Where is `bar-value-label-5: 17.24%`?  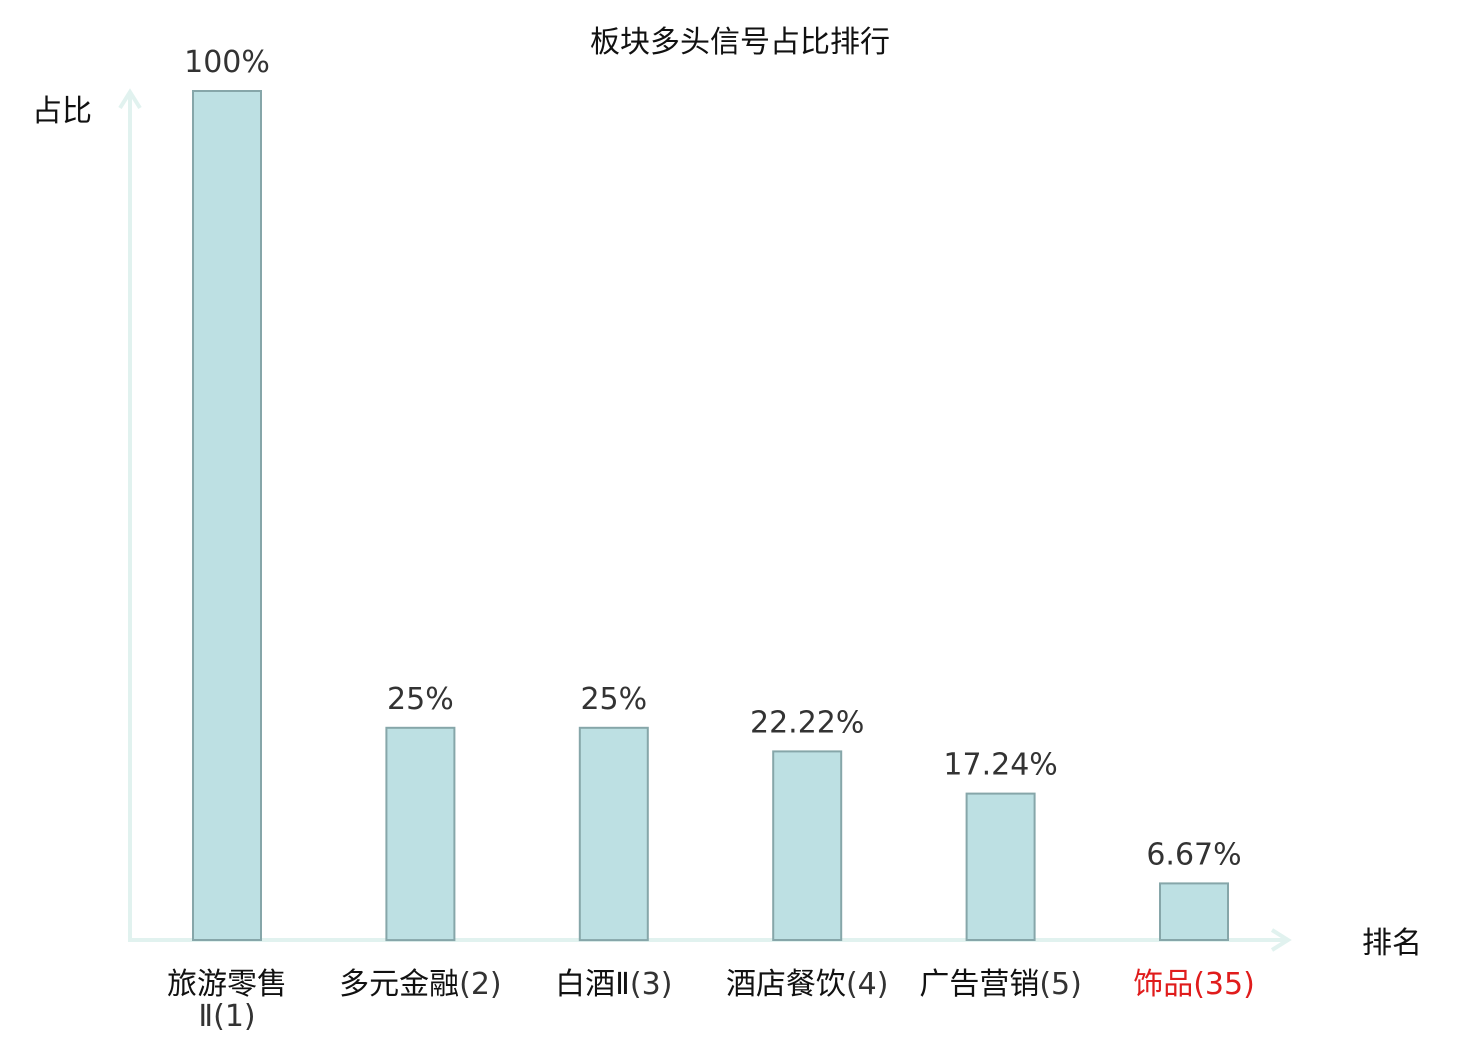
bar-value-label-5: 17.24% is located at coordinates (1000, 765).